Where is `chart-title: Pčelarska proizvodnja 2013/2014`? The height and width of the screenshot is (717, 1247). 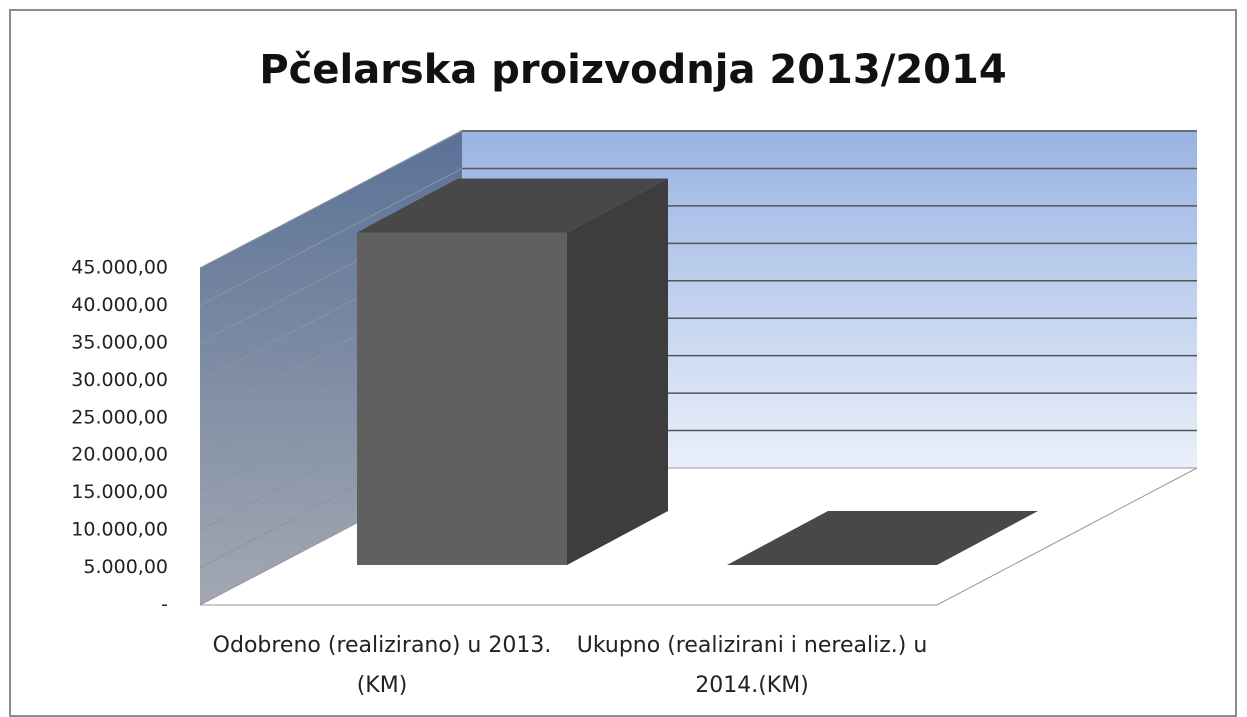
chart-title: Pčelarska proizvodnja 2013/2014 is located at coordinates (632, 70).